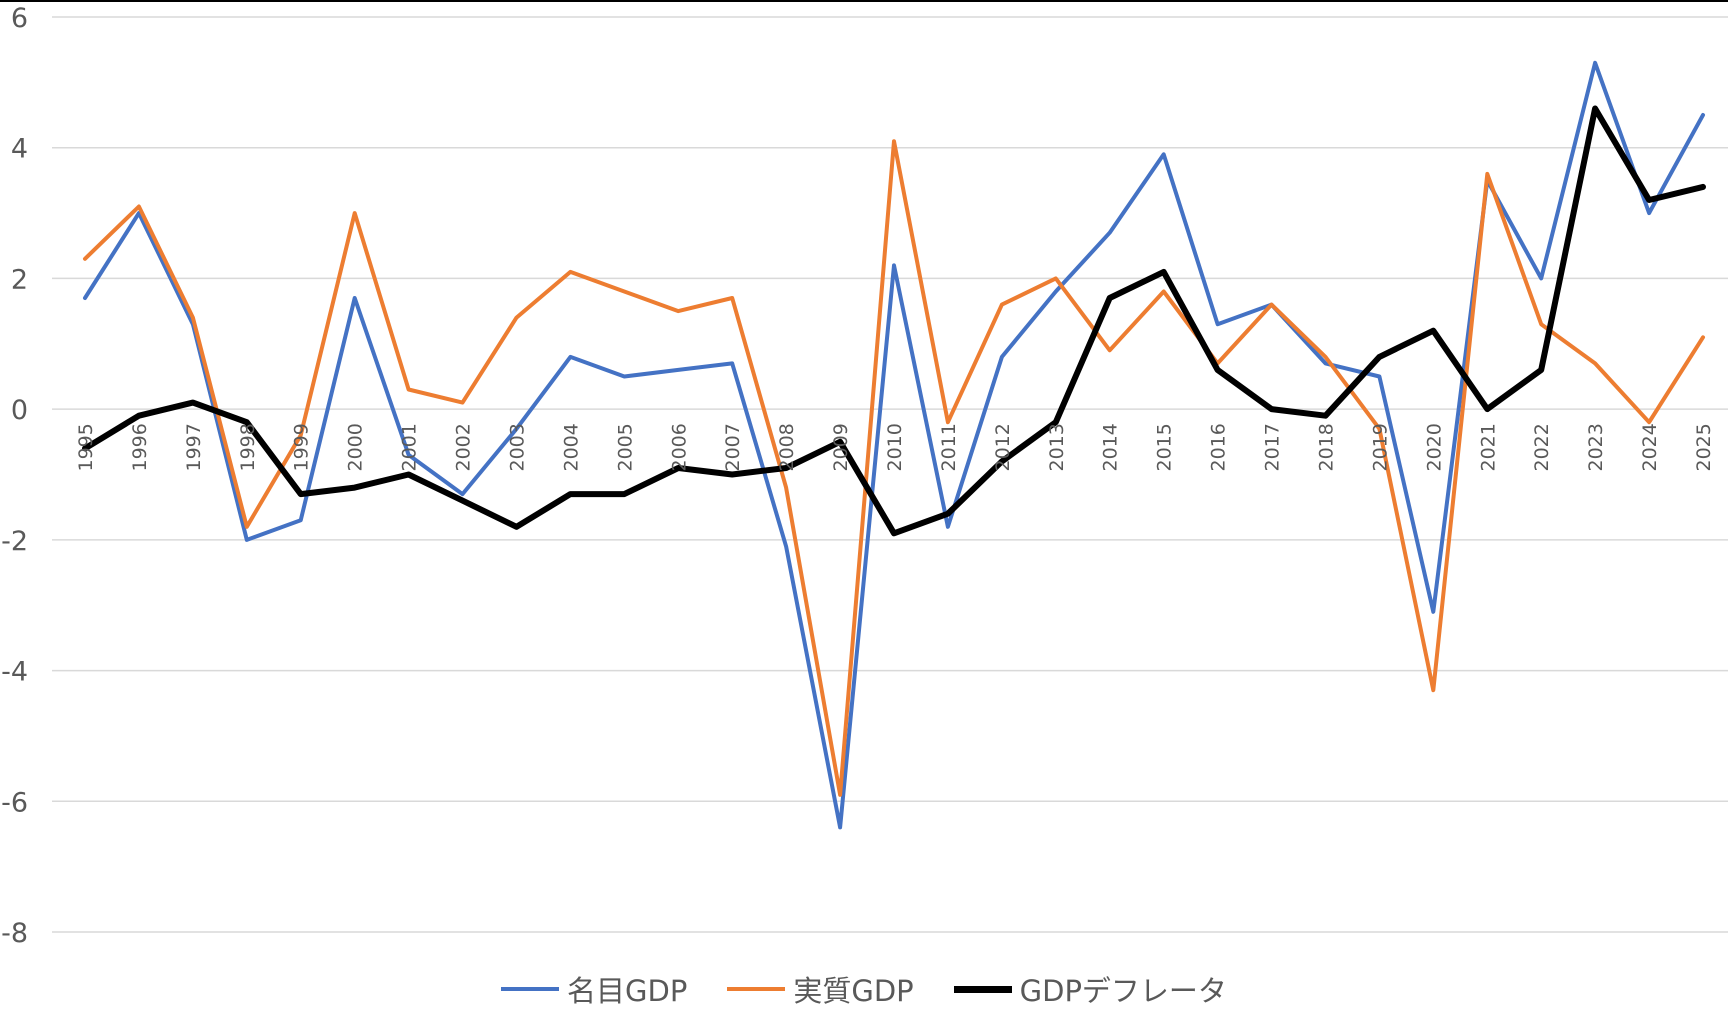 The width and height of the screenshot is (1728, 1016). What do you see at coordinates (248, 447) in the screenshot?
I see `x-tick-label: 1998` at bounding box center [248, 447].